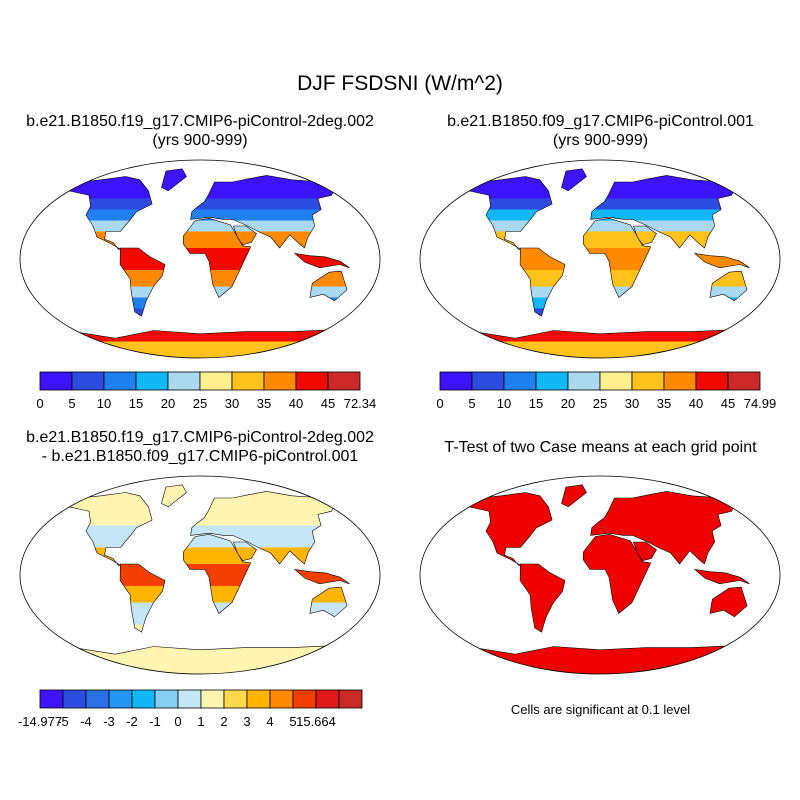 The image size is (800, 800). Describe the element at coordinates (721, 577) in the screenshot. I see `significant-region-indonesia` at that location.